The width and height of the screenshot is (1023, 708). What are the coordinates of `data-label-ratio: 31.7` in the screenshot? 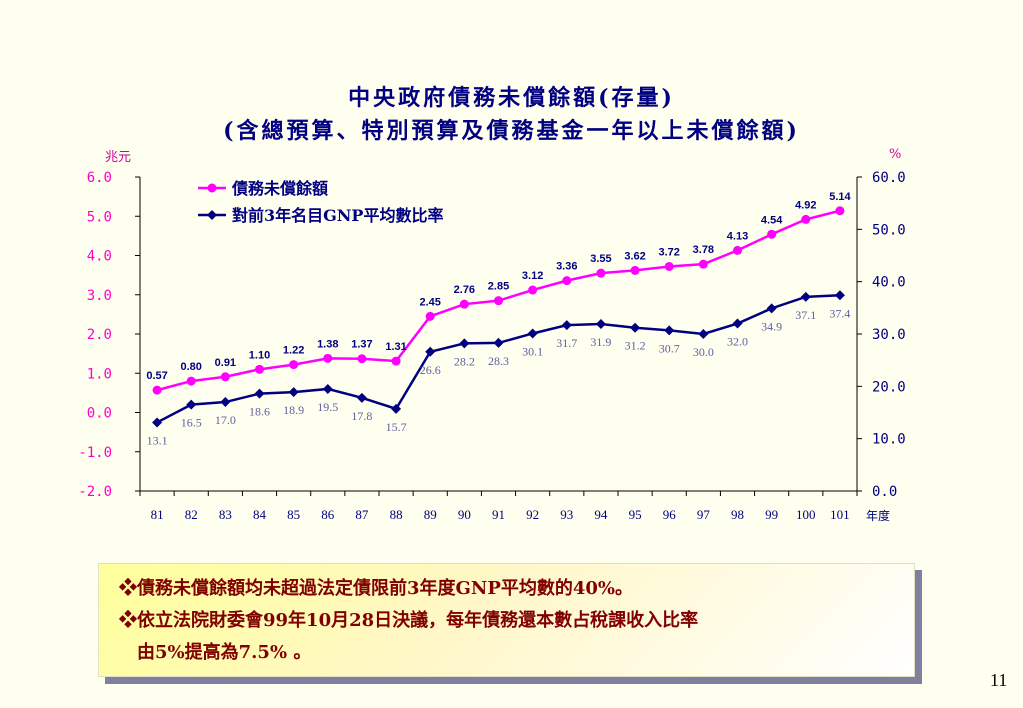 It's located at (566, 343).